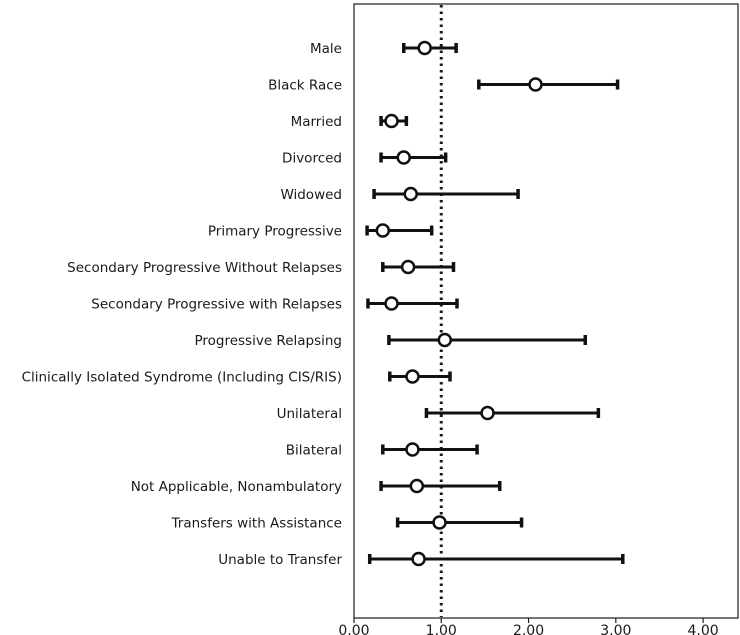  I want to click on row-label: Married, so click(316, 122).